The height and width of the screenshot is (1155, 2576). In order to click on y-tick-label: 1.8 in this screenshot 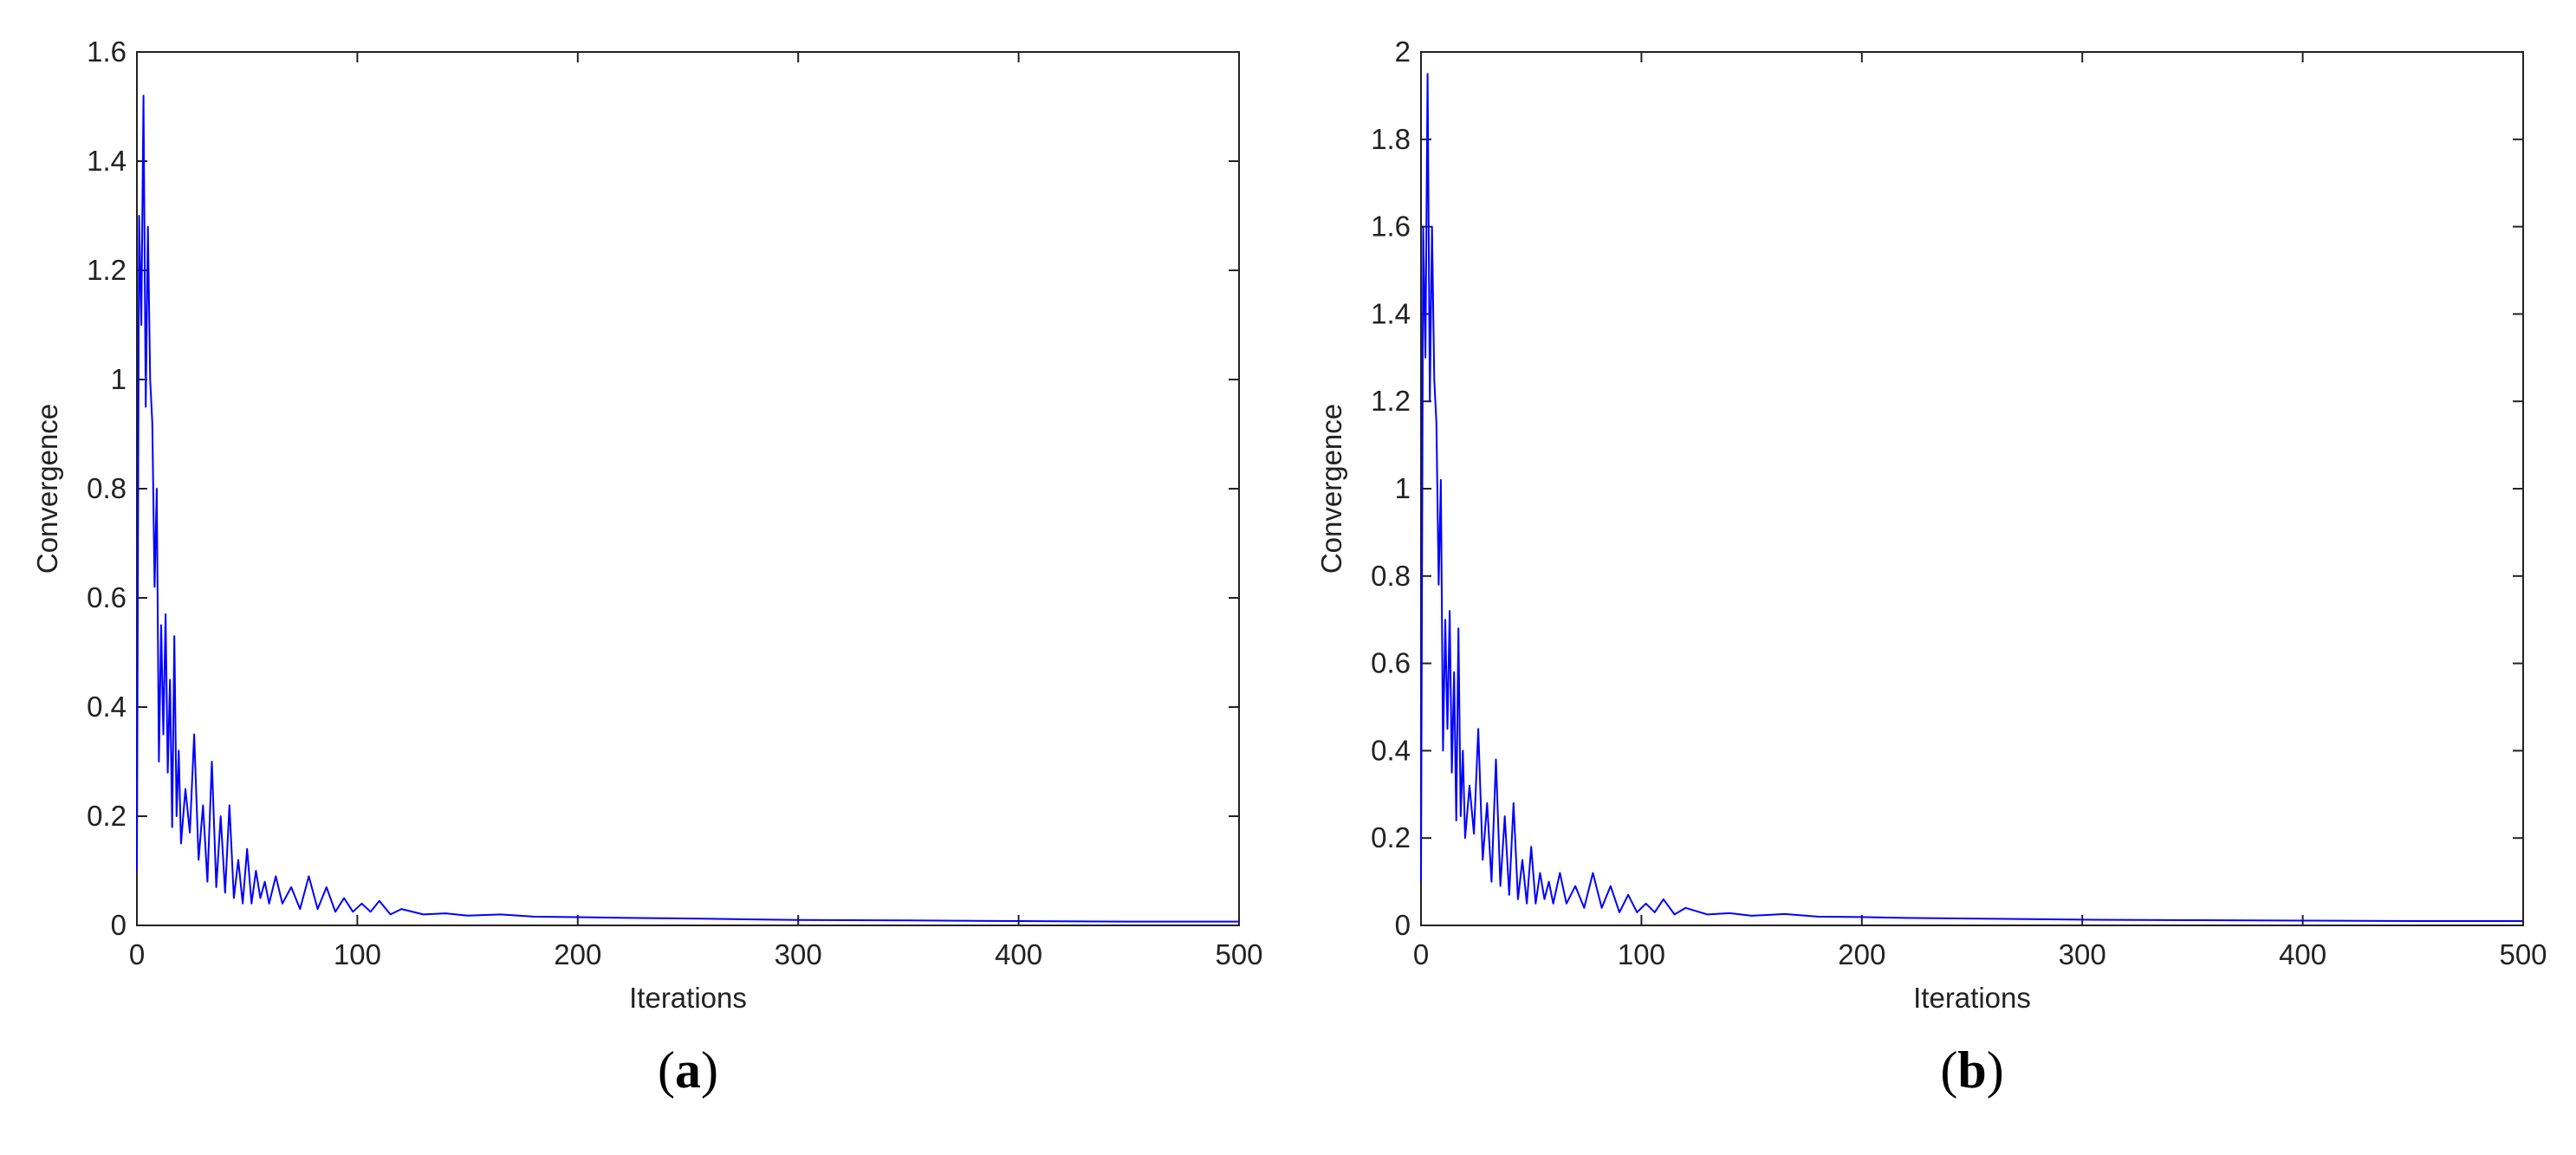, I will do `click(1391, 139)`.